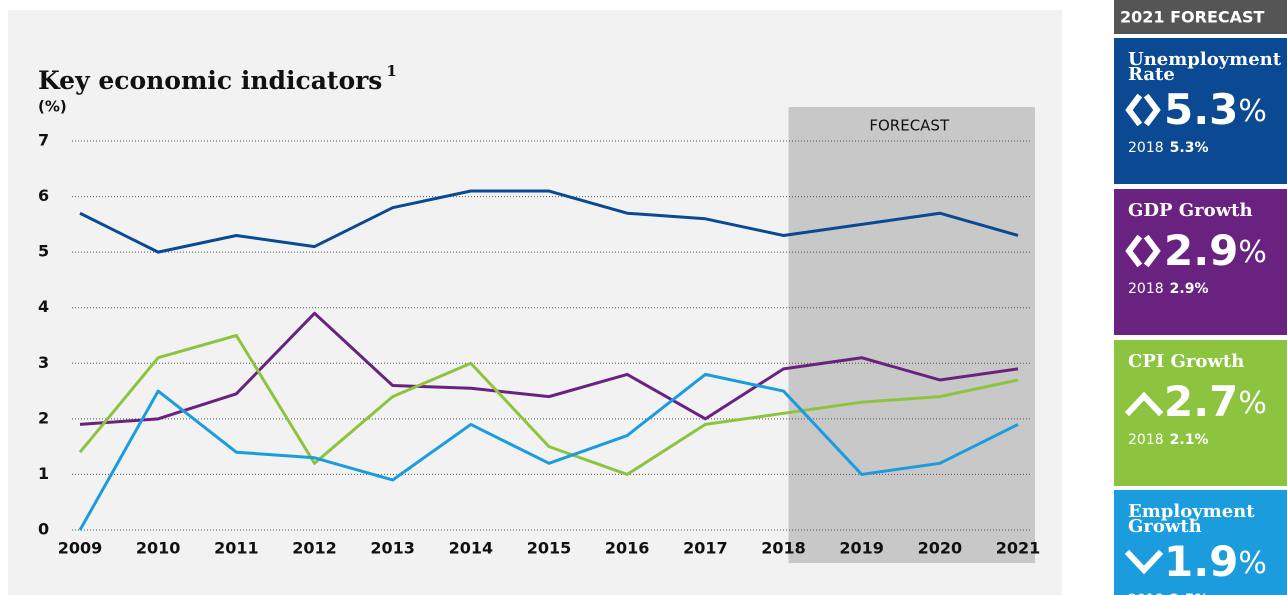 This screenshot has width=1287, height=595. Describe the element at coordinates (43, 473) in the screenshot. I see `y-tick-label: 1` at that location.